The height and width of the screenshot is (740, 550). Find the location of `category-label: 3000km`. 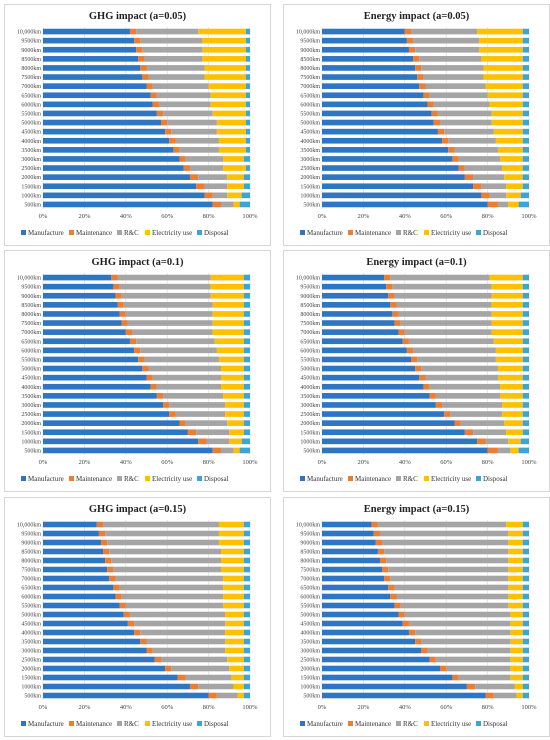

category-label: 3000km is located at coordinates (31, 652).